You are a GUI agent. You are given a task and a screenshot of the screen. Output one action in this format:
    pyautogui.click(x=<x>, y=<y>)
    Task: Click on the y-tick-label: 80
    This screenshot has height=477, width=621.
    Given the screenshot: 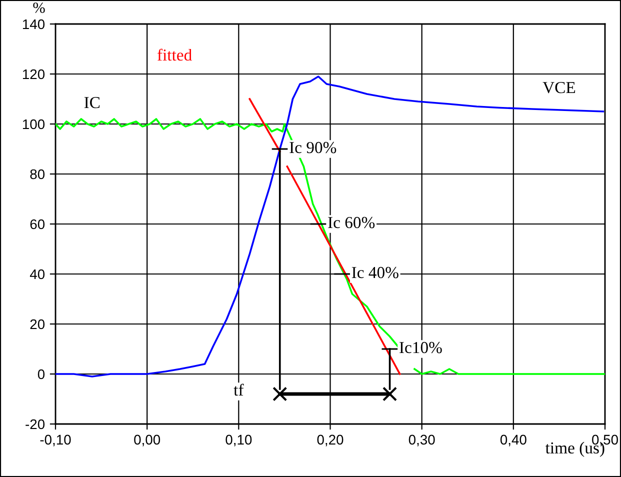 What is the action you would take?
    pyautogui.click(x=37, y=174)
    